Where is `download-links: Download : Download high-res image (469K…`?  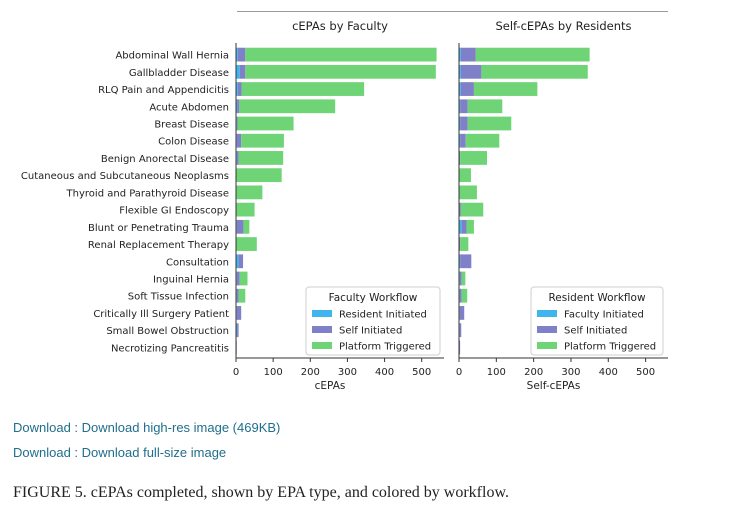 download-links: Download : Download high-res image (469K… is located at coordinates (146, 444).